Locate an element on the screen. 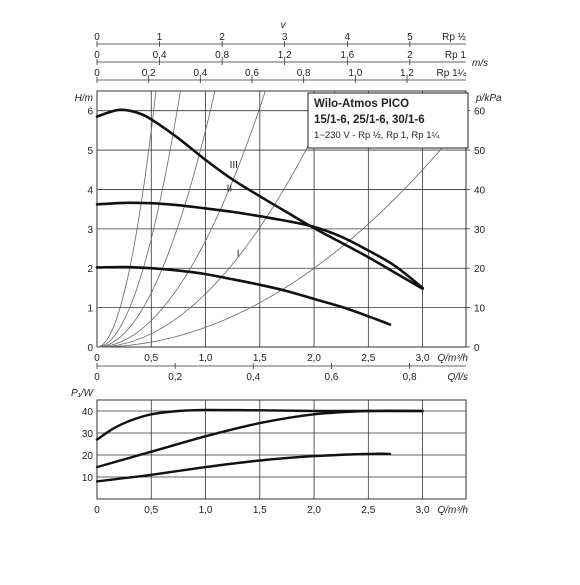  pressure-tick-label: 40 is located at coordinates (480, 190).